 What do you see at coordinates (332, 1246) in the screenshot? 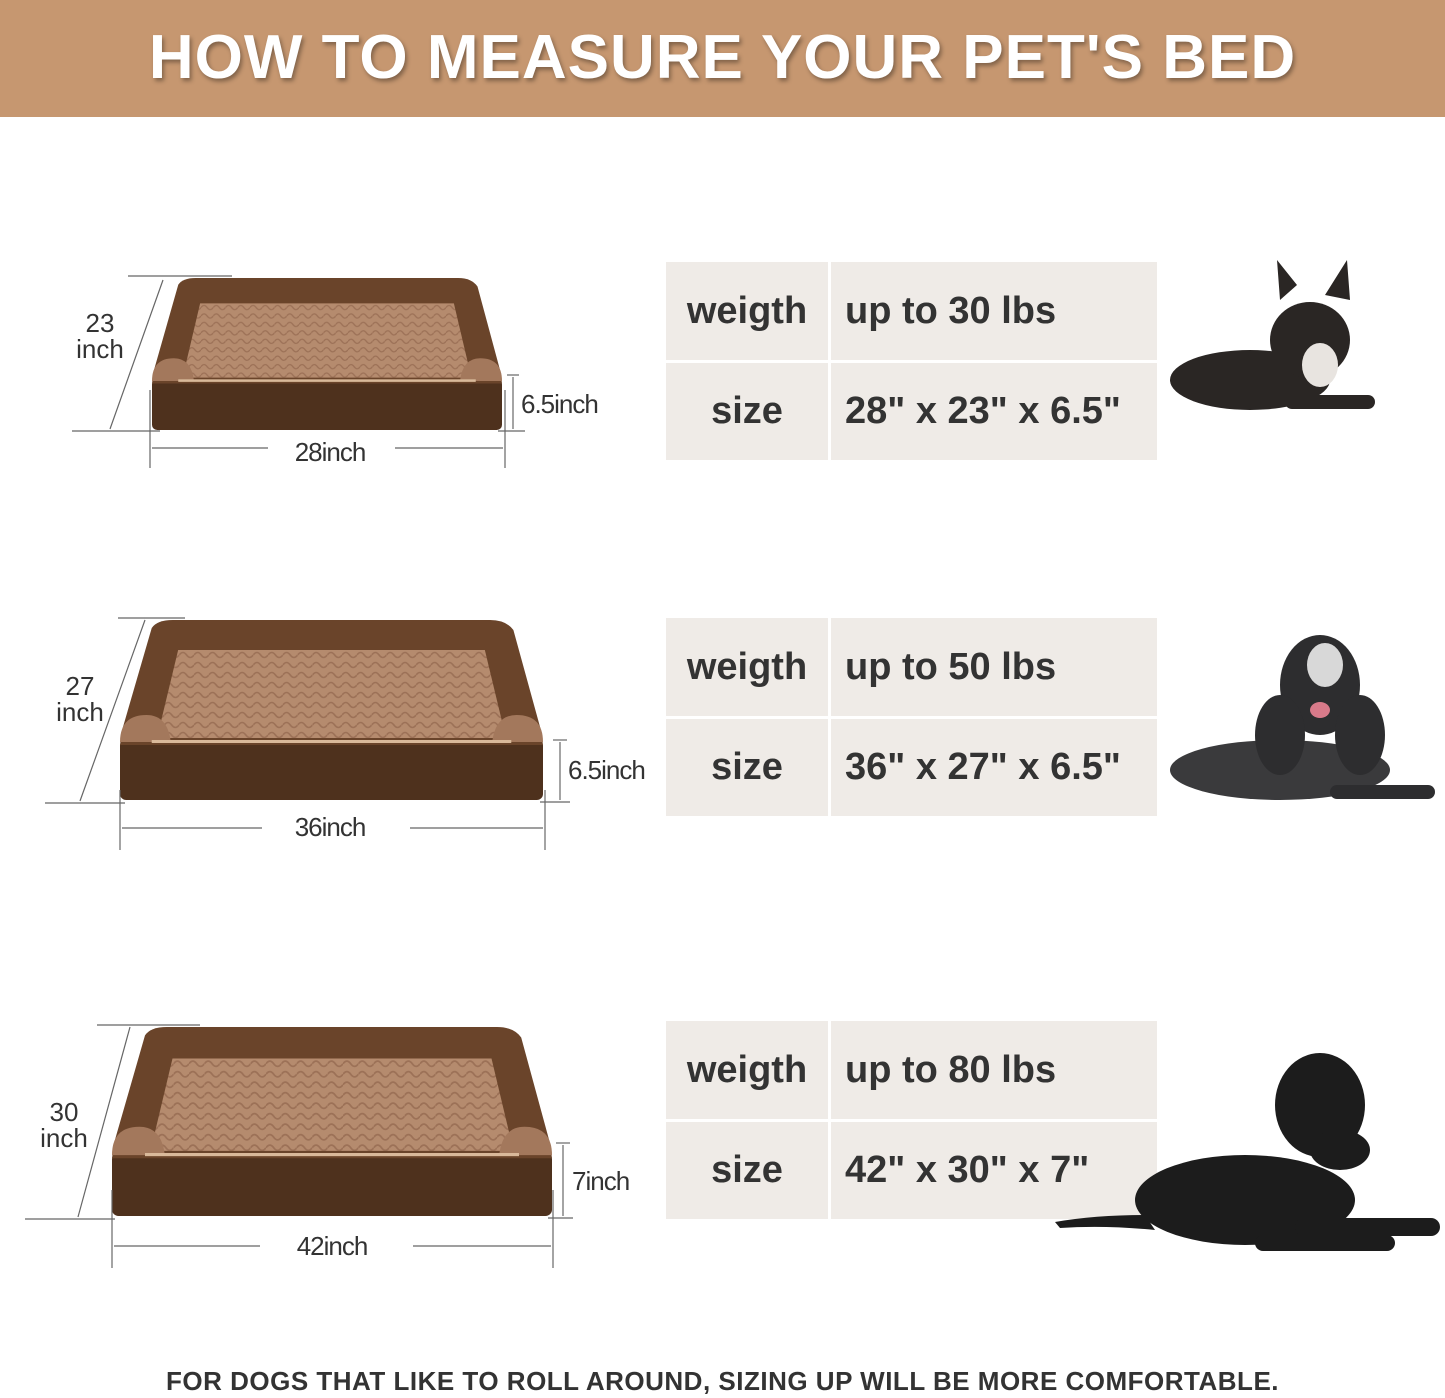
I see `width-label: 42inch` at bounding box center [332, 1246].